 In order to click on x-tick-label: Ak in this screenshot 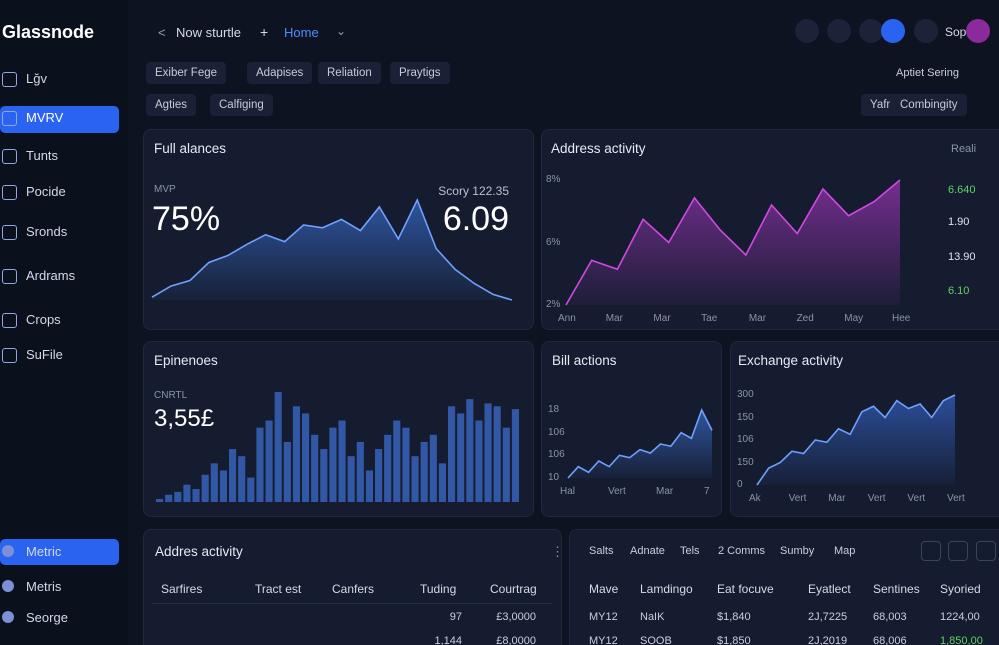, I will do `click(755, 498)`.